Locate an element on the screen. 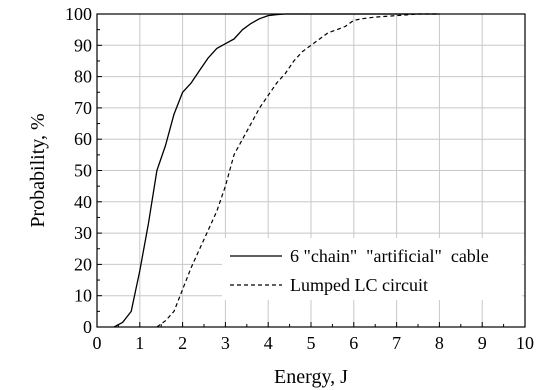 Image resolution: width=544 pixels, height=390 pixels. x-axis-label: Energy, J is located at coordinates (311, 377).